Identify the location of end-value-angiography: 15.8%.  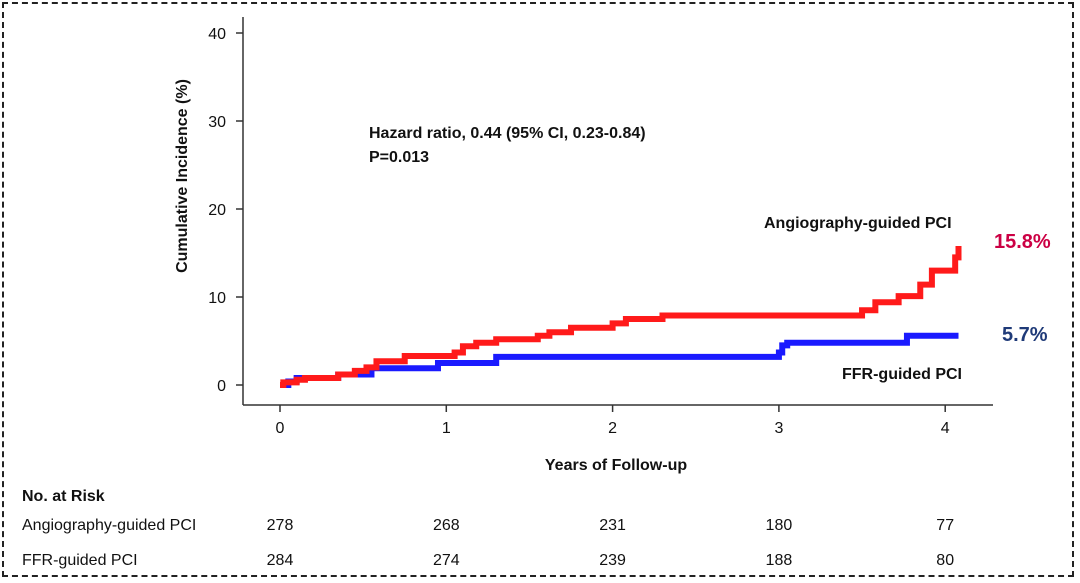
(1022, 242).